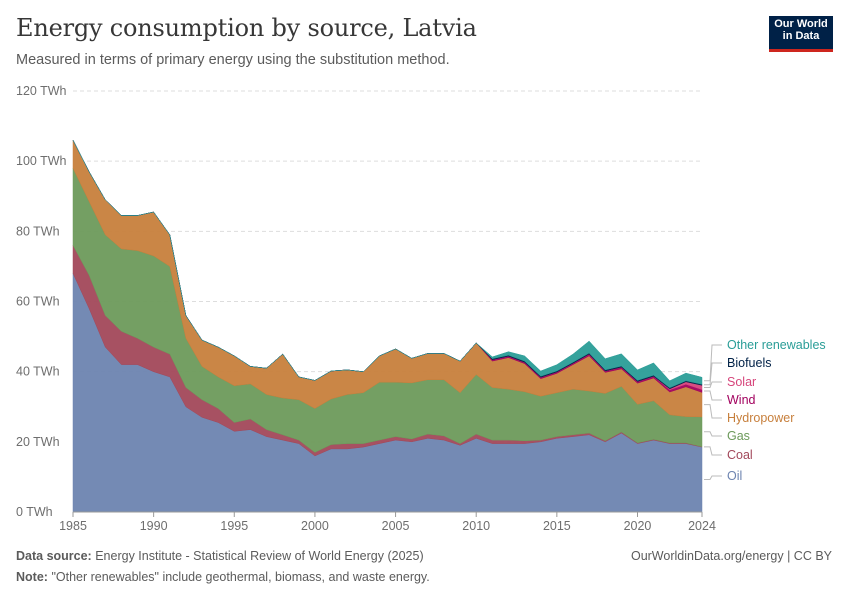  Describe the element at coordinates (776, 345) in the screenshot. I see `legend-label-other-renewables: Other renewables` at that location.